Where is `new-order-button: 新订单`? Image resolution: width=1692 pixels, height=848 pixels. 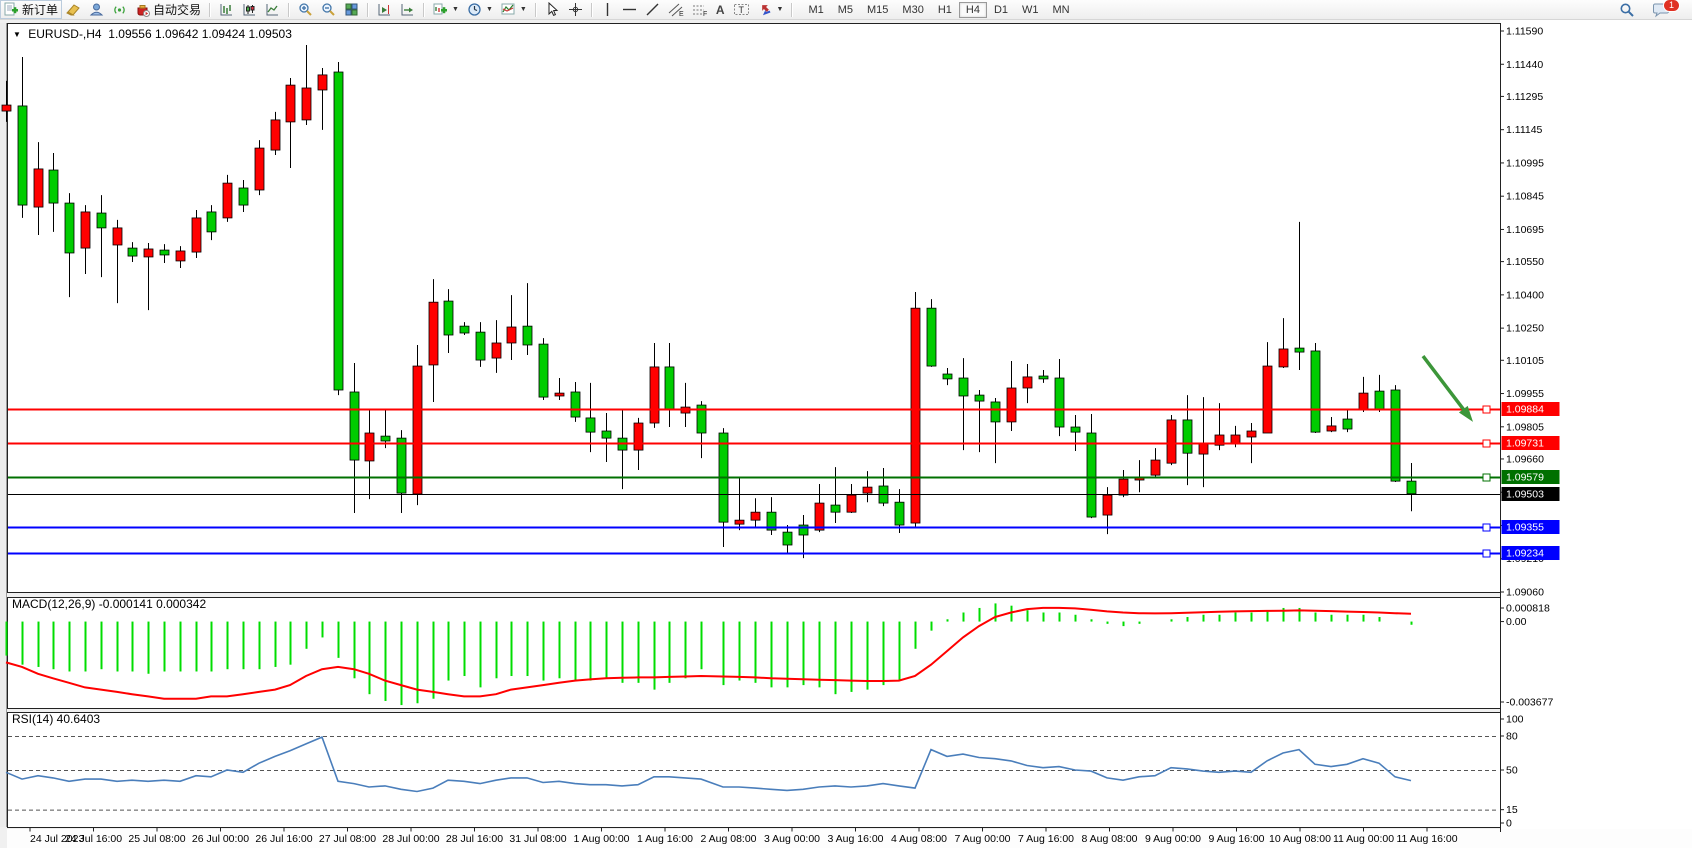 new-order-button: 新订单 is located at coordinates (31, 9).